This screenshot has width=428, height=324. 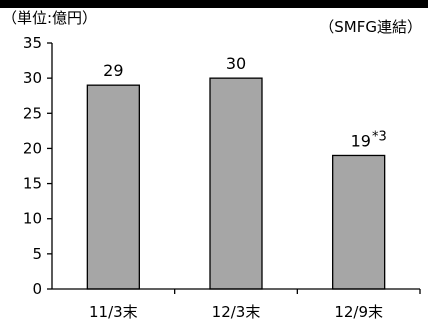 I want to click on header-band, so click(x=214, y=4).